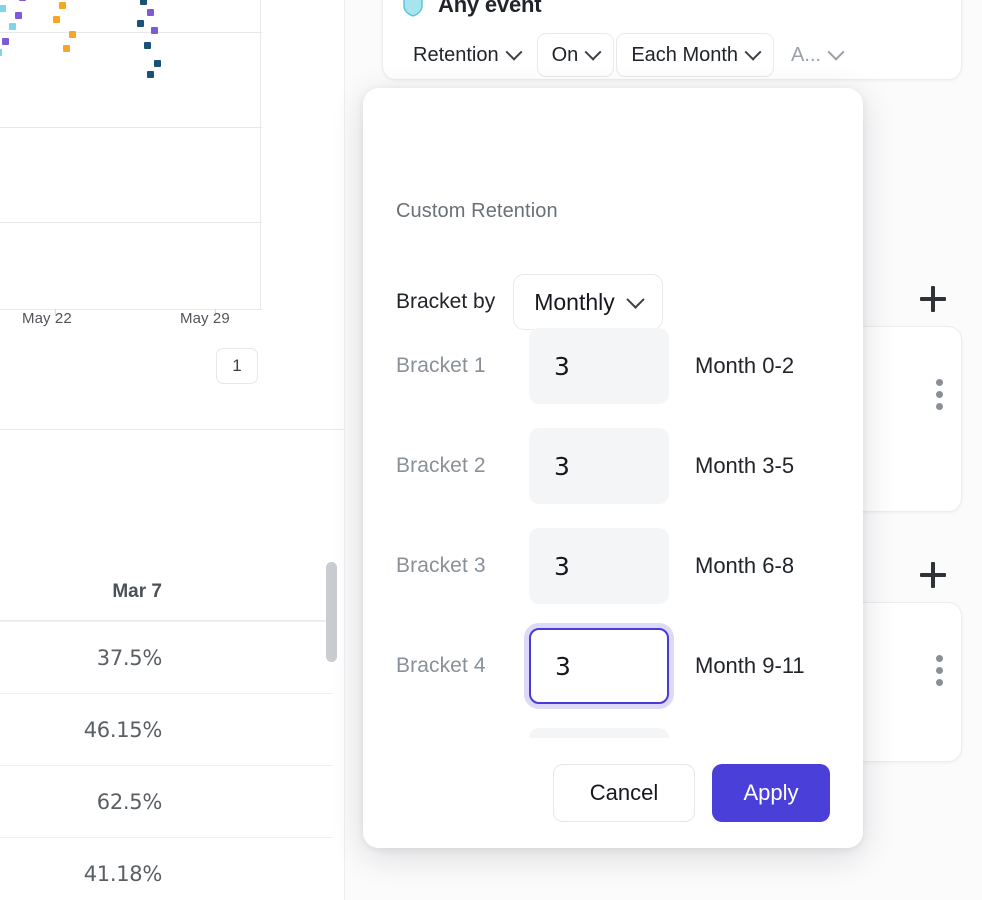 This screenshot has width=982, height=900. Describe the element at coordinates (745, 565) in the screenshot. I see `bracket-range-label: Month 6-8` at that location.